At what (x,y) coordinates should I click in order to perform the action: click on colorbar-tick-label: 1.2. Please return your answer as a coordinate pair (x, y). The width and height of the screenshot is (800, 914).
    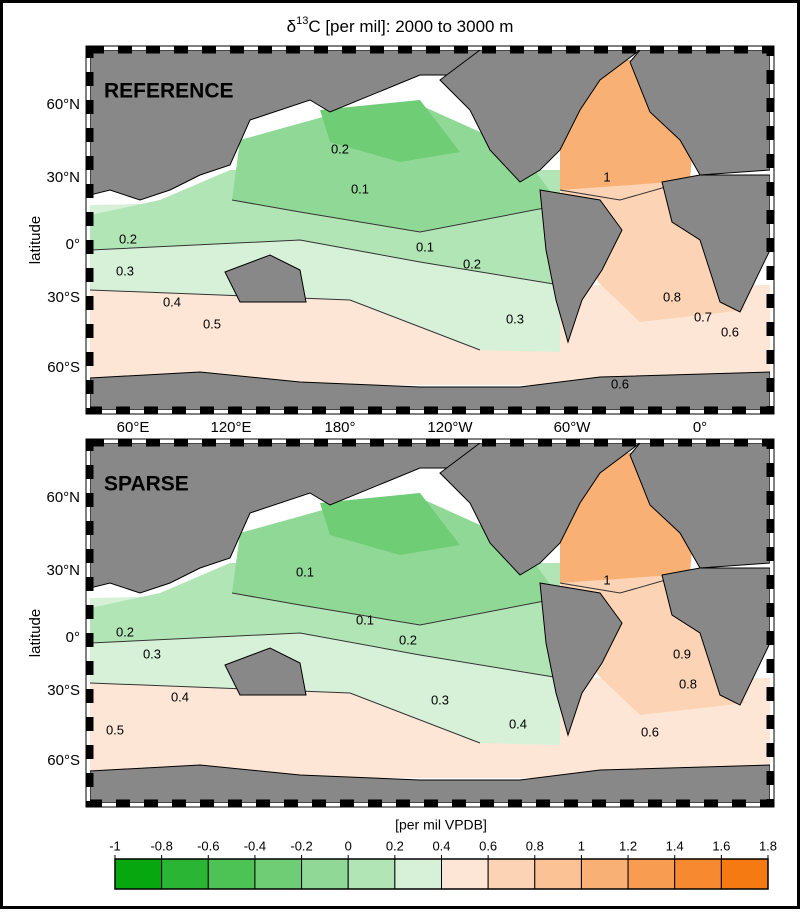
    Looking at the image, I should click on (628, 845).